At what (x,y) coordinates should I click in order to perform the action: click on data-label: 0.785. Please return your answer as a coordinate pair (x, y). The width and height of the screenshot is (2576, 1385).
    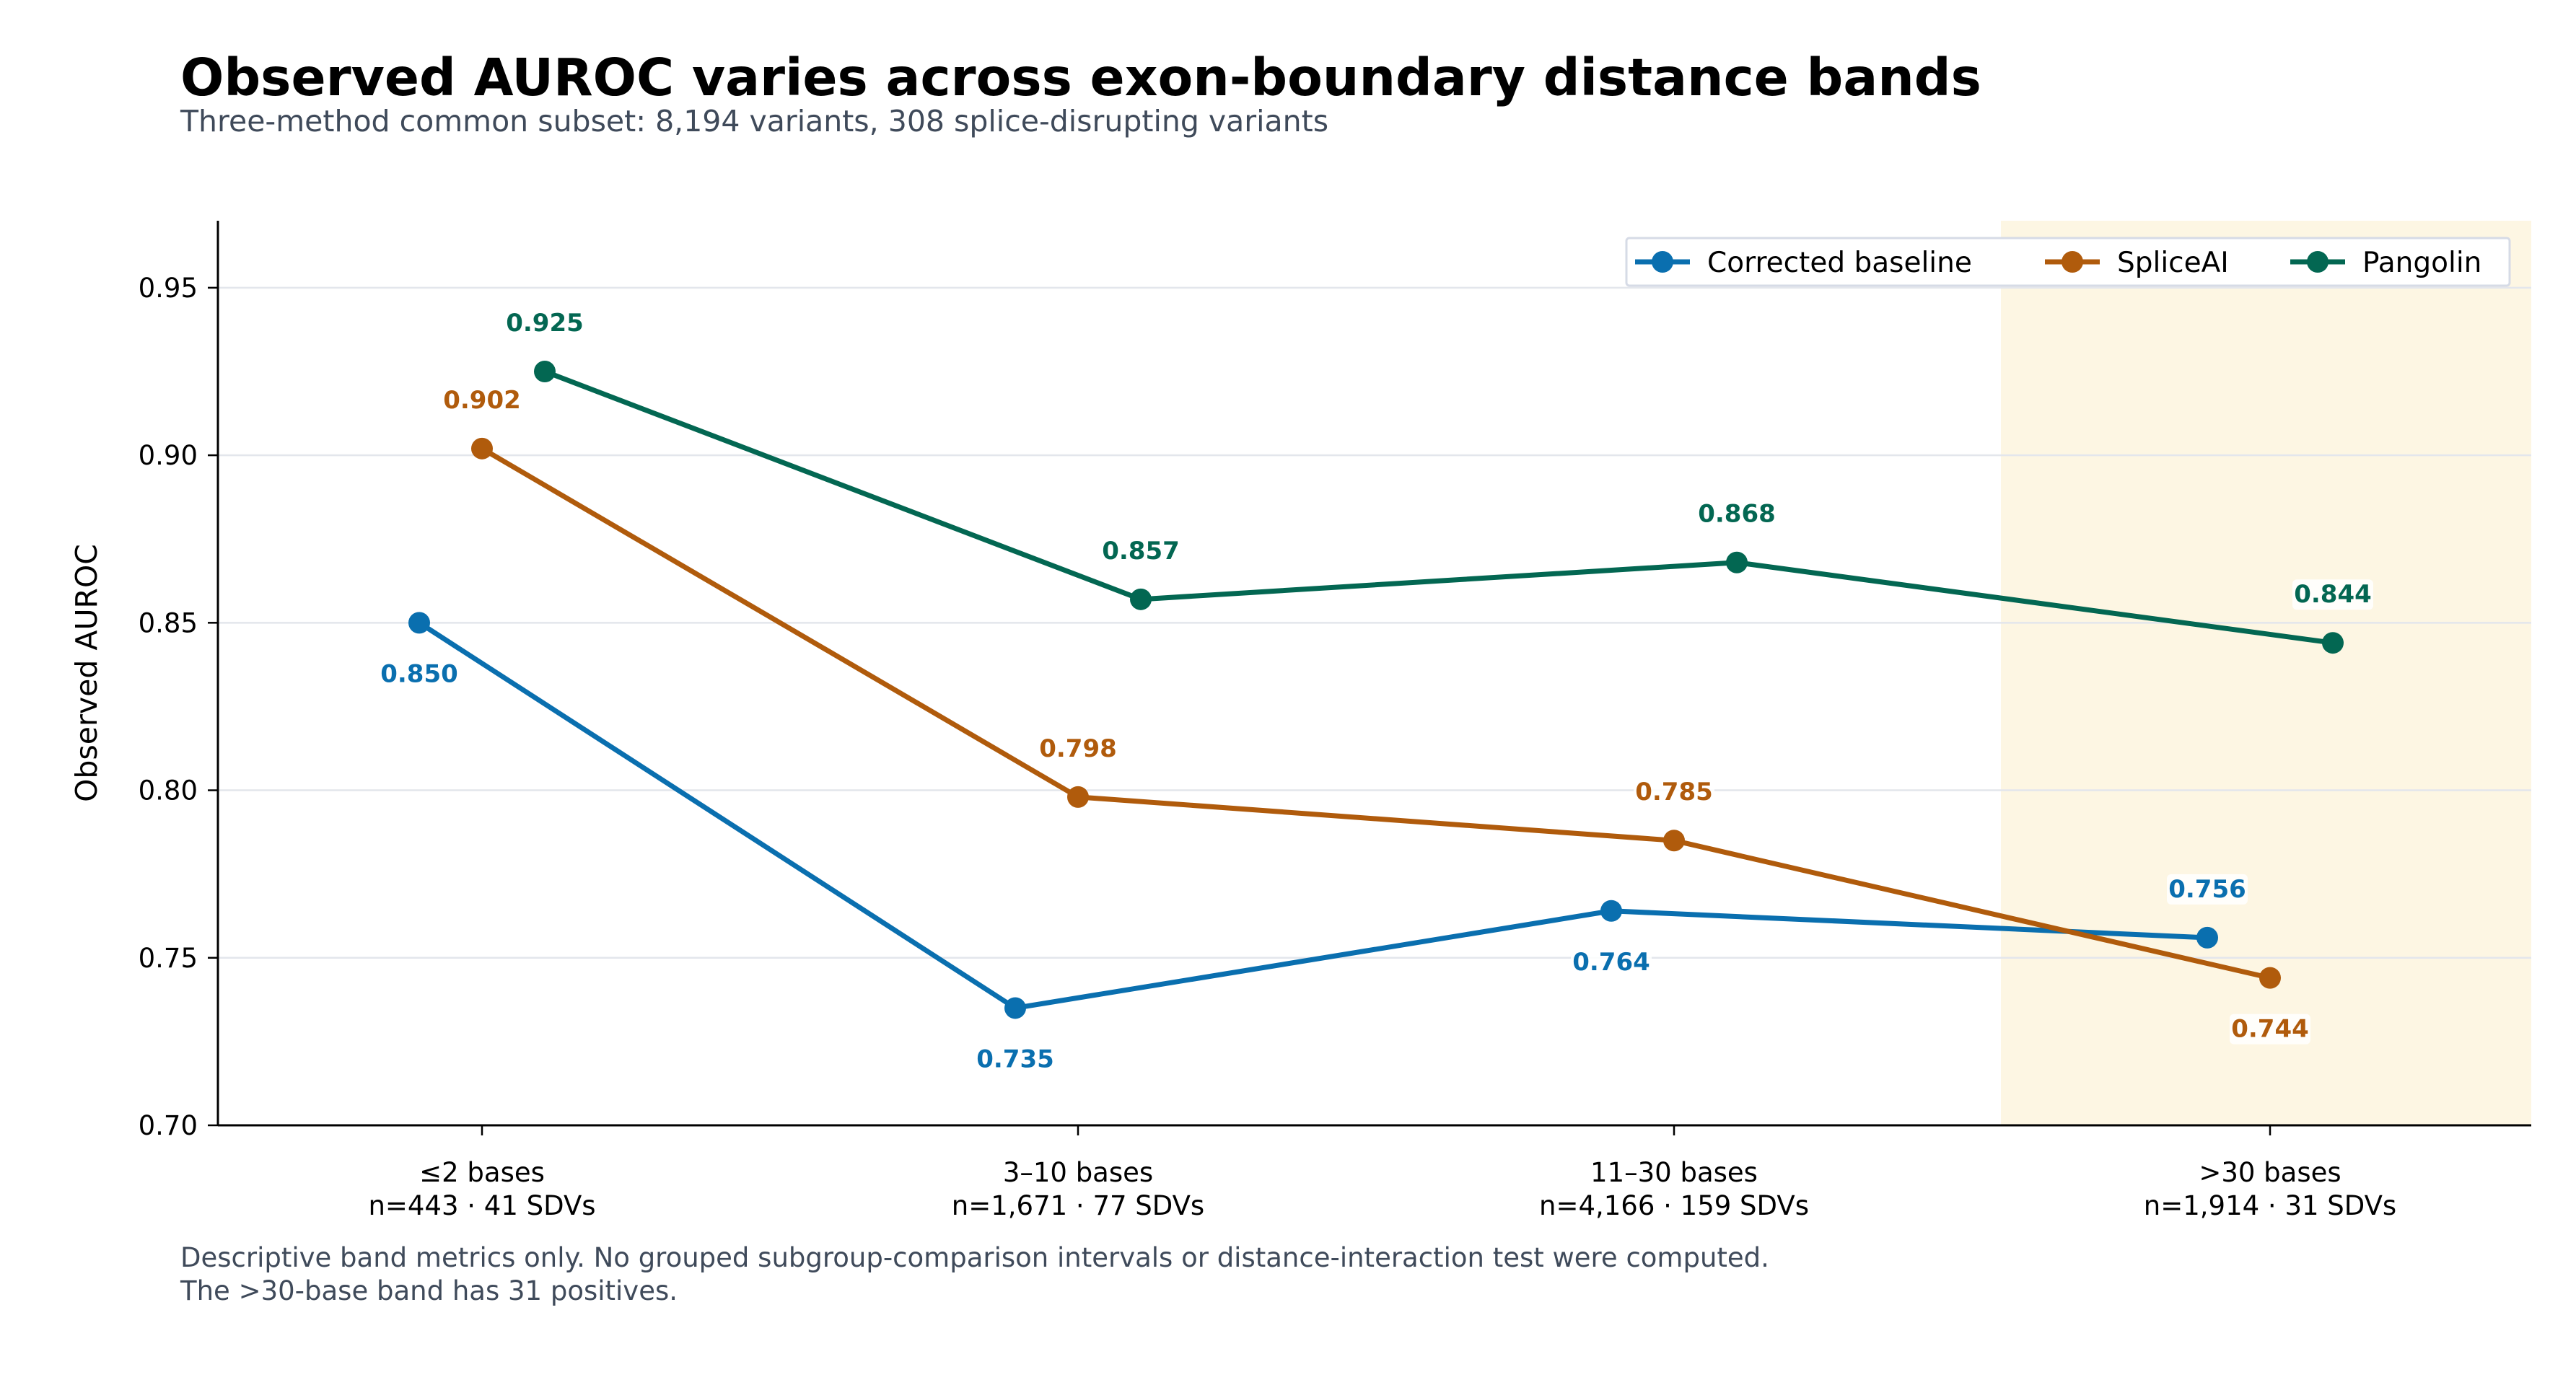
    Looking at the image, I should click on (1674, 792).